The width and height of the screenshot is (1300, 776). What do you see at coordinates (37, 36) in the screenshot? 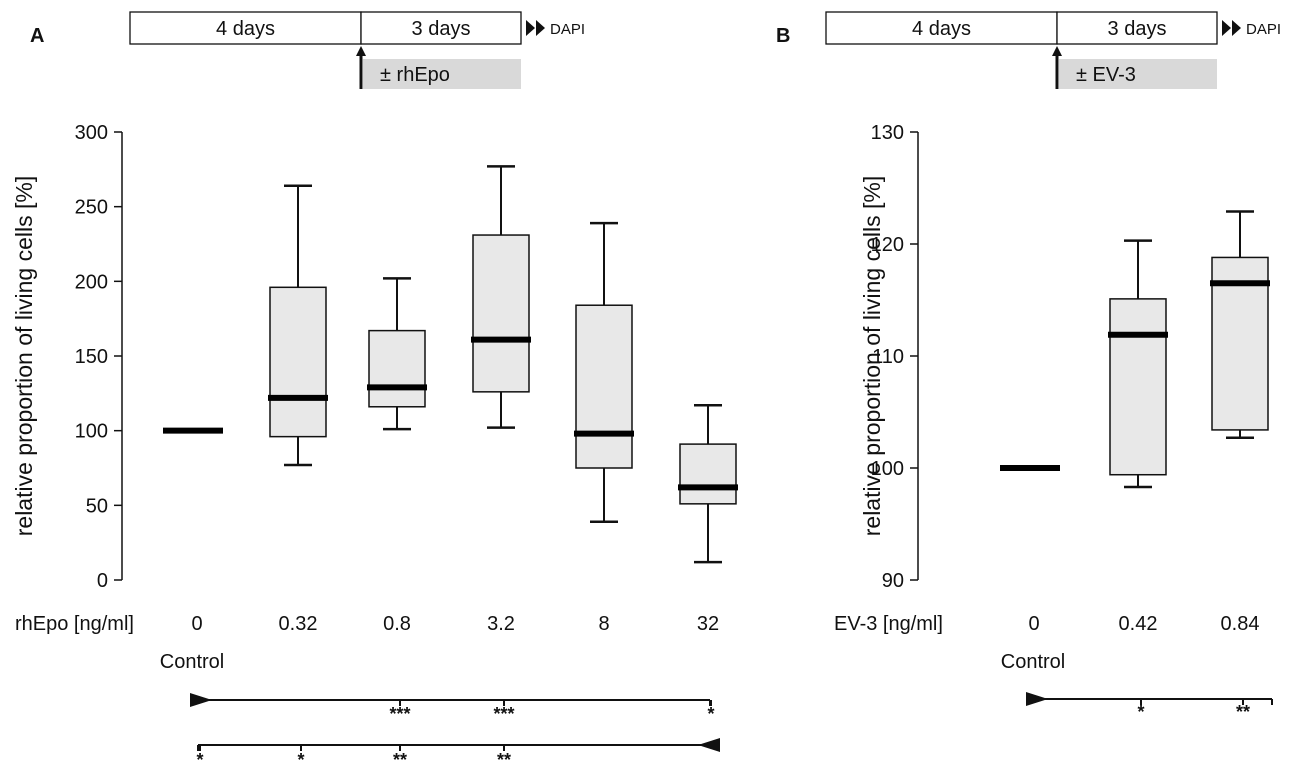
I see `panel-label: A` at bounding box center [37, 36].